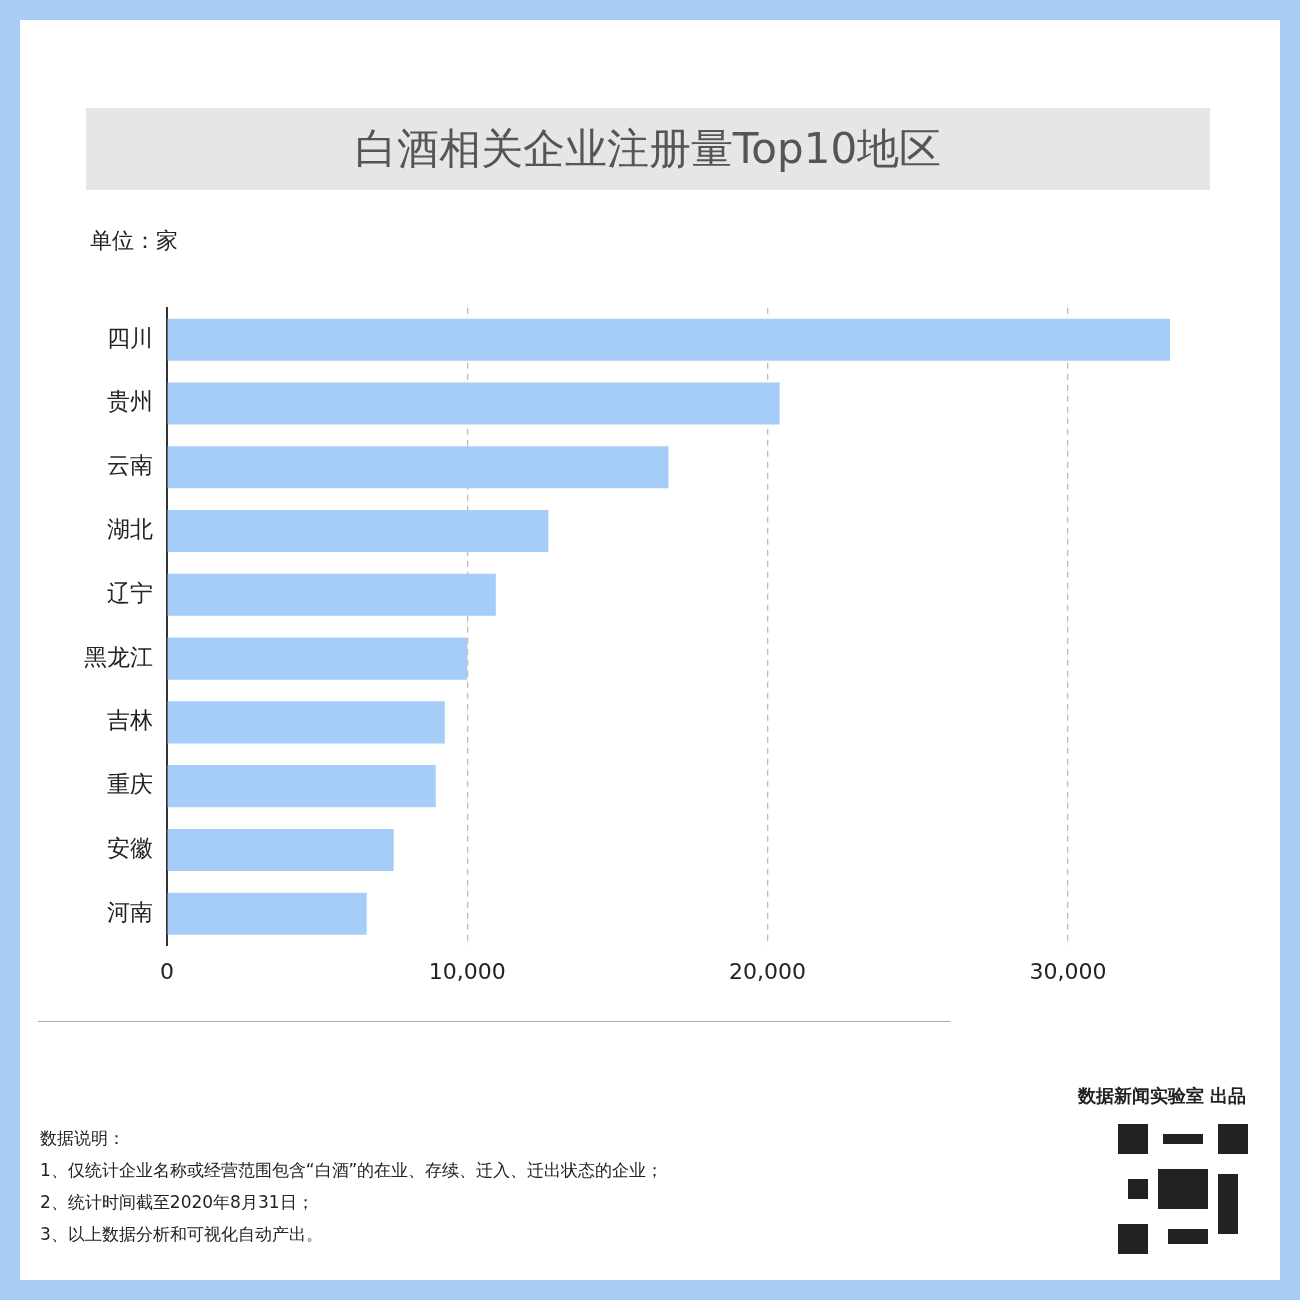 The width and height of the screenshot is (1300, 1300). Describe the element at coordinates (1068, 971) in the screenshot. I see `x-tick-label: 30,000` at that location.